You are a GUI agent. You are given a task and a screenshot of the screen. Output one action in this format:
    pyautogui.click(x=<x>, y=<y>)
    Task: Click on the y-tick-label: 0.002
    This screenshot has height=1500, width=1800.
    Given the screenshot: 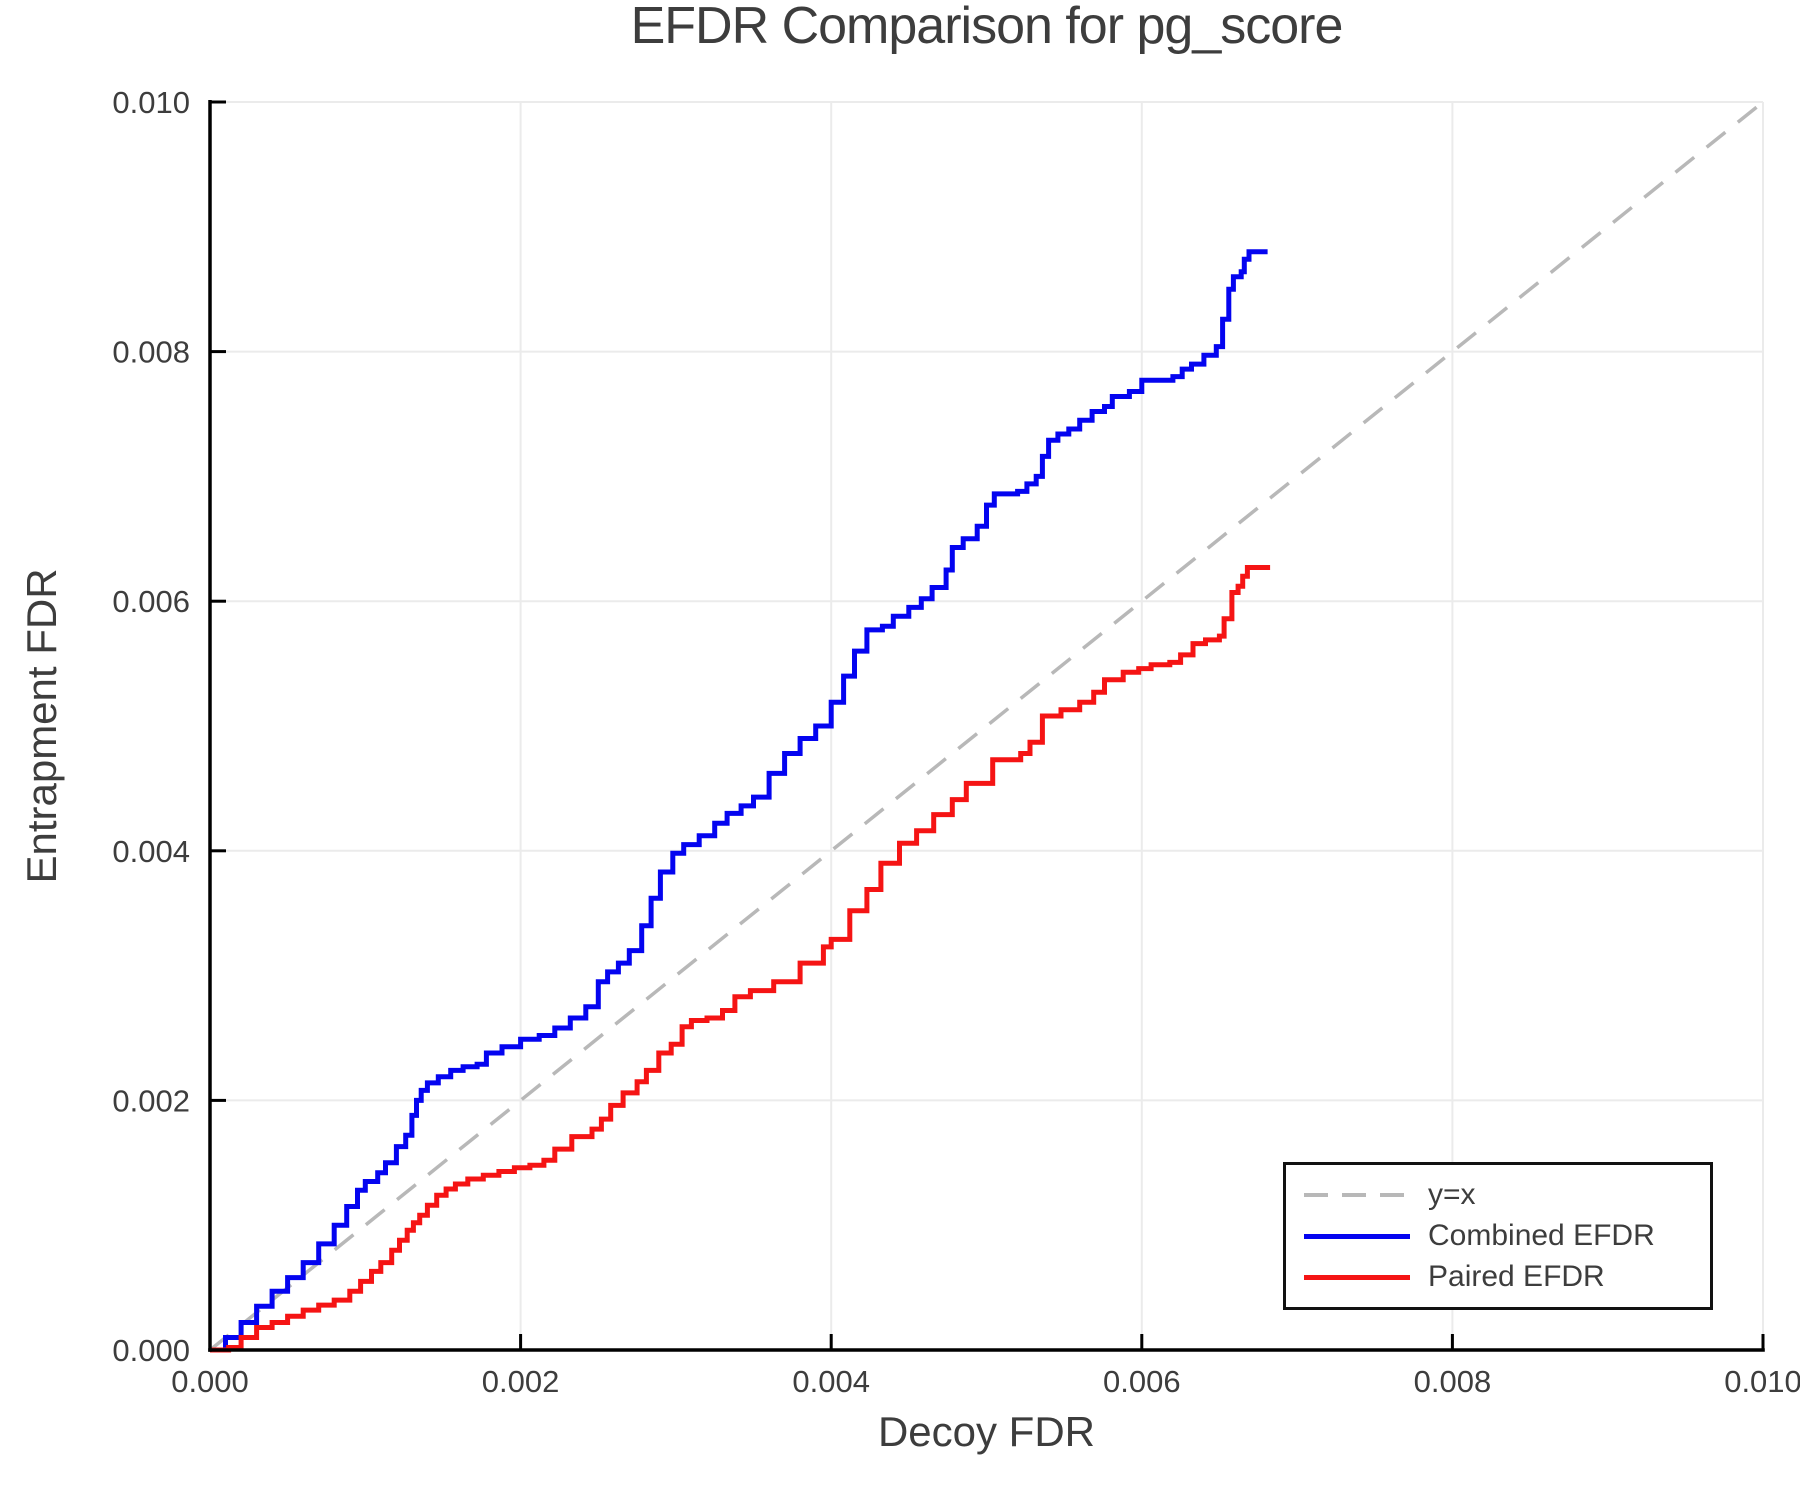 What is the action you would take?
    pyautogui.click(x=151, y=1100)
    